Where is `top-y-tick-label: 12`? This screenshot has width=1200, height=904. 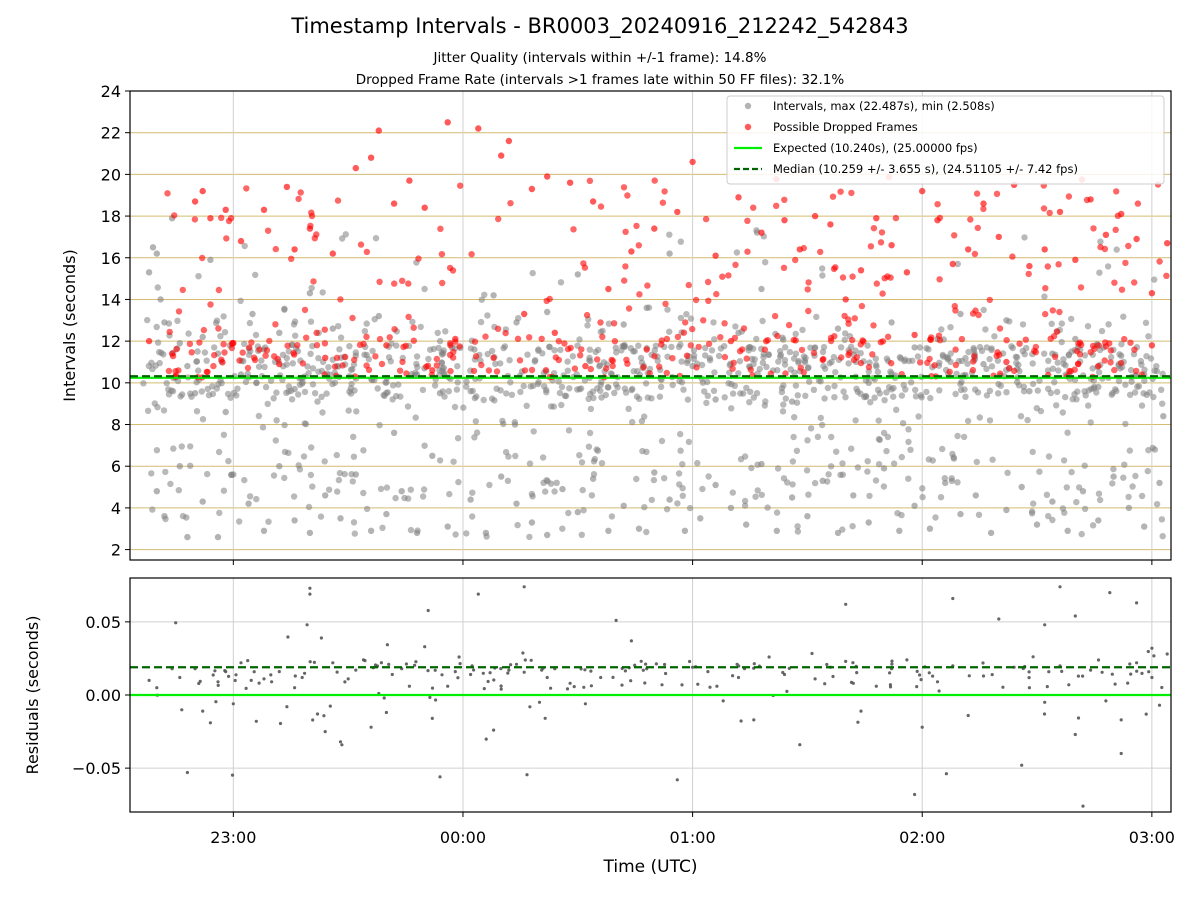
top-y-tick-label: 12 is located at coordinates (111, 341).